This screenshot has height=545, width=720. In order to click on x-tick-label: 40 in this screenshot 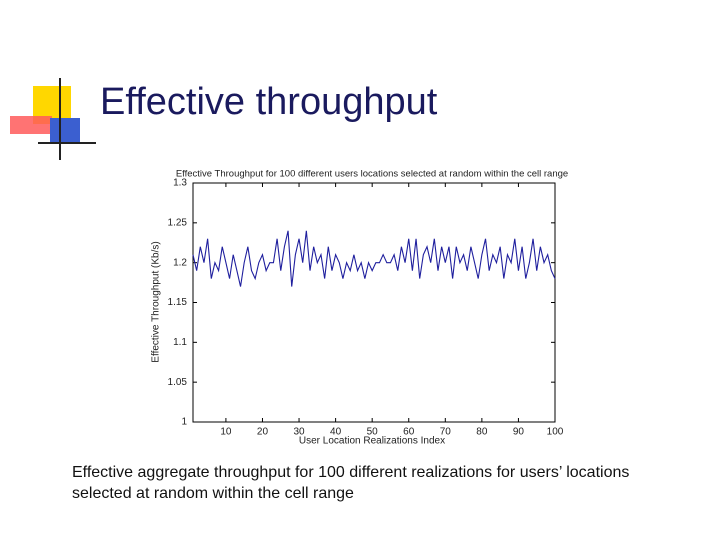, I will do `click(336, 432)`.